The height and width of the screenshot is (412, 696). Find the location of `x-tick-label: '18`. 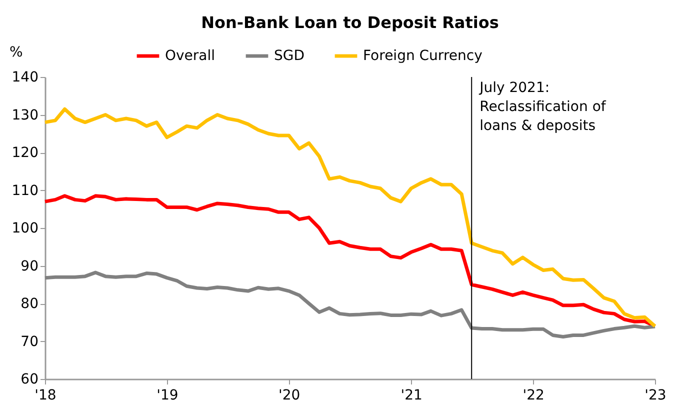

x-tick-label: '18 is located at coordinates (45, 396).